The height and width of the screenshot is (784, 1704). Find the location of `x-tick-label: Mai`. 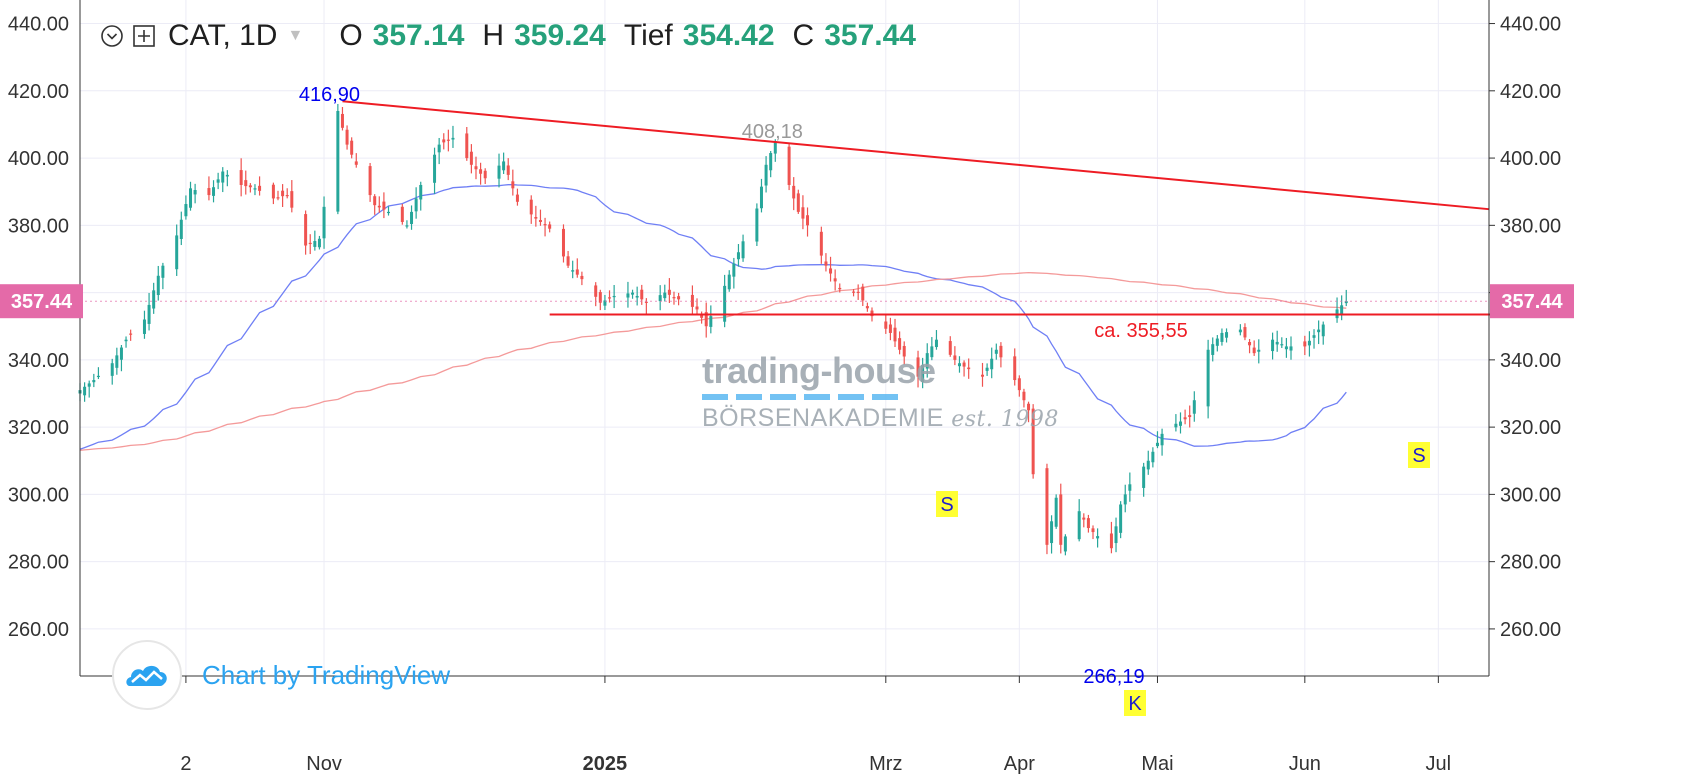

x-tick-label: Mai is located at coordinates (1157, 764).